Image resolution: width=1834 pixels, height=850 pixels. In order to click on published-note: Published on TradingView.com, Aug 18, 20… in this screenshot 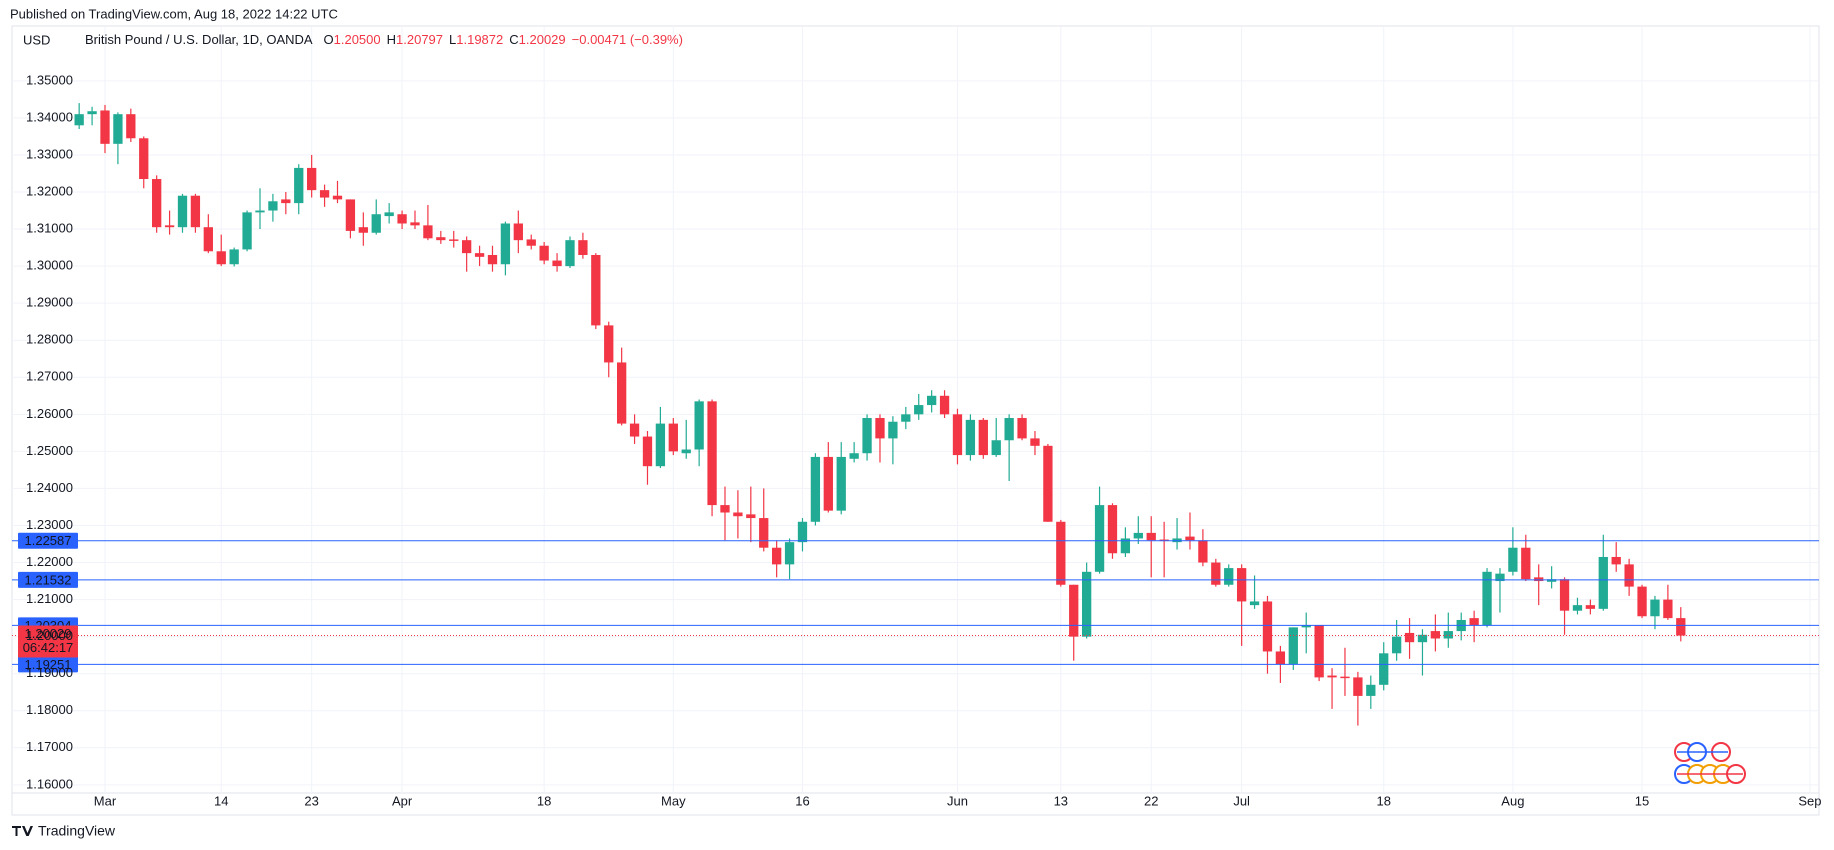, I will do `click(174, 13)`.